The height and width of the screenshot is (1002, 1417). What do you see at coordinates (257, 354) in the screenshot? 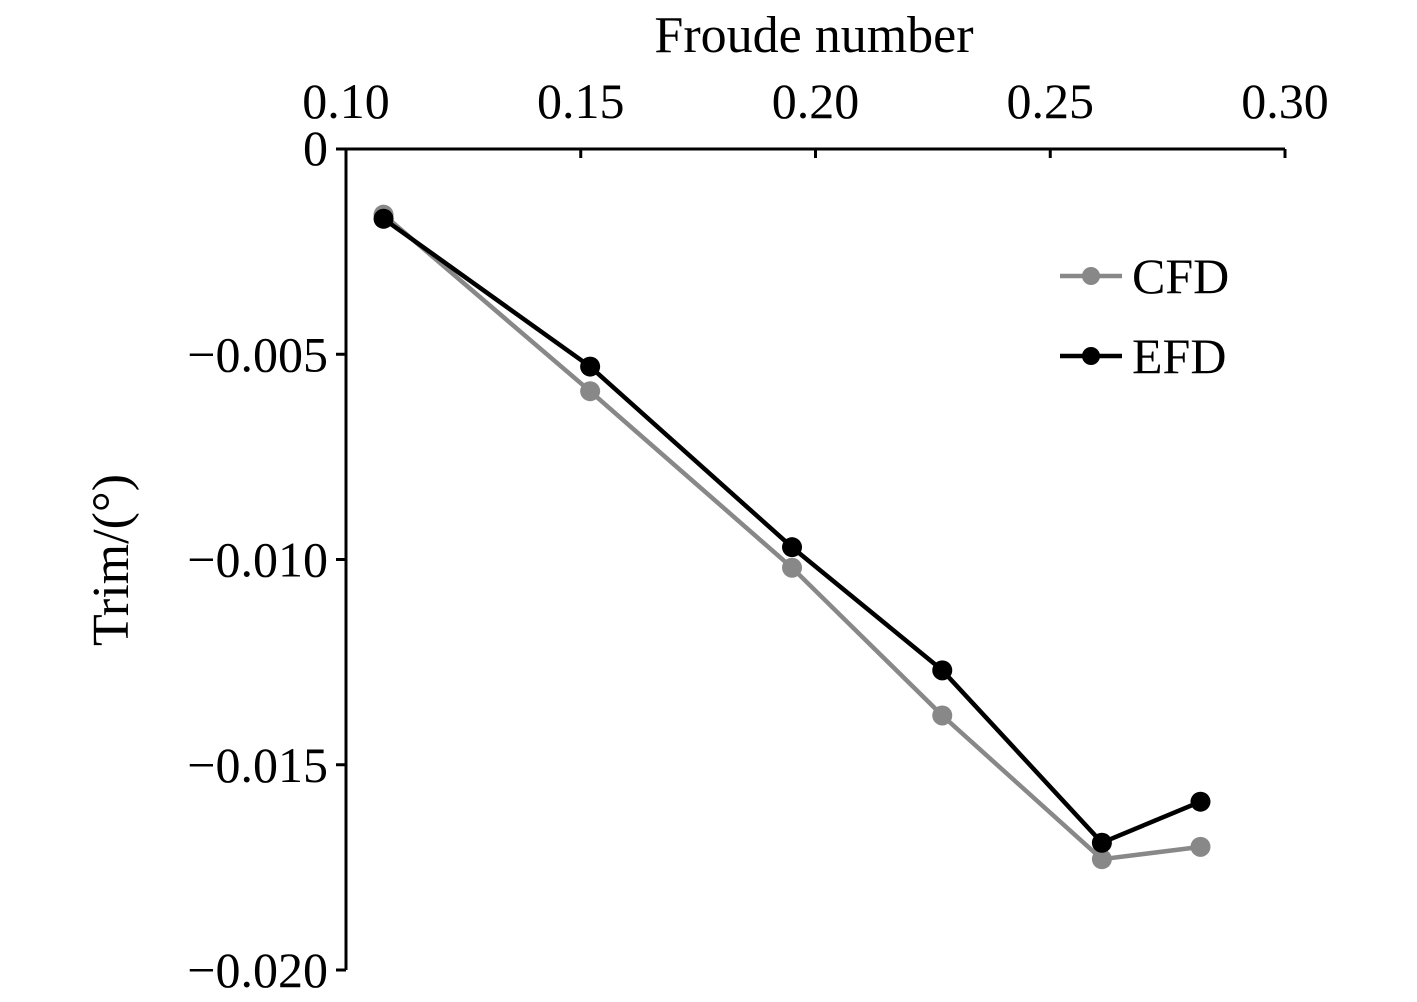
I see `y-tick-label: −0.005` at bounding box center [257, 354].